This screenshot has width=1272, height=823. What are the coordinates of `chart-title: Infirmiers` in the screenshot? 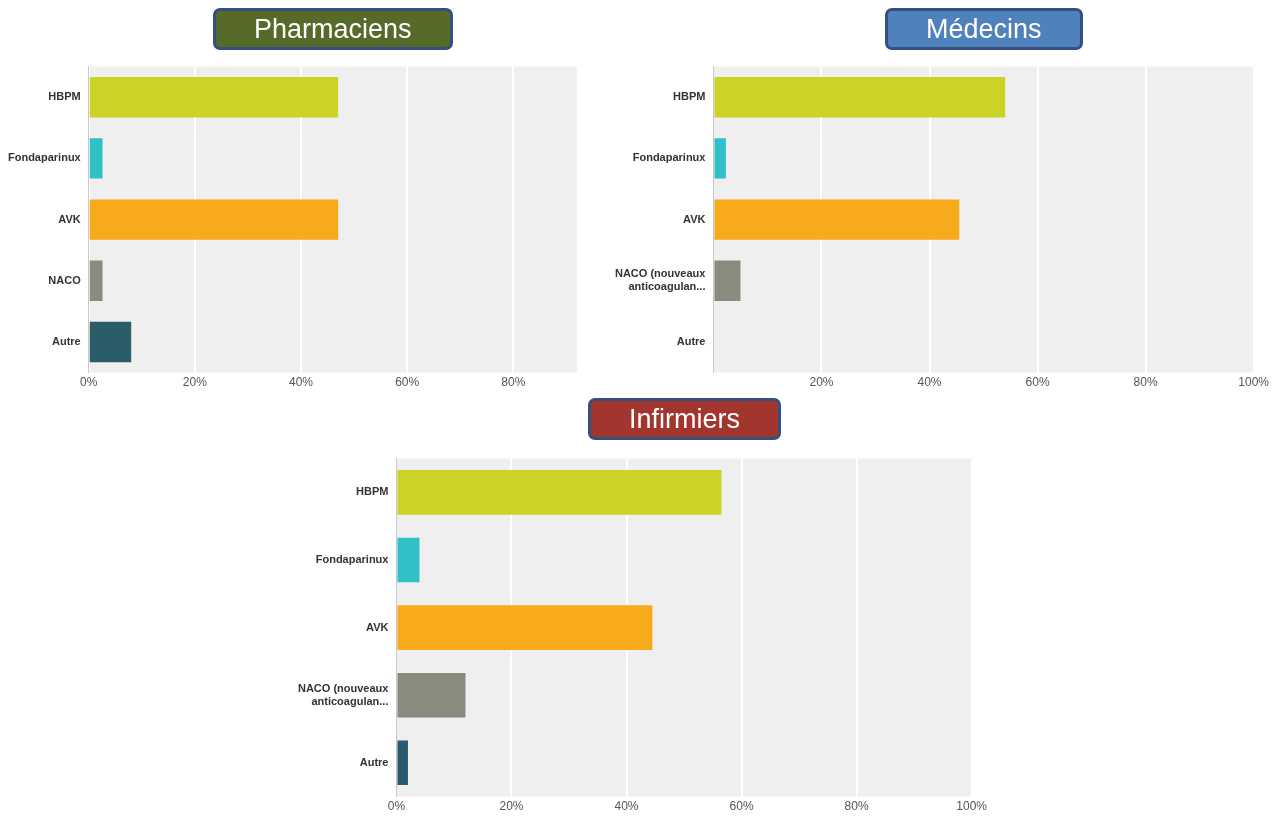 It's located at (685, 419).